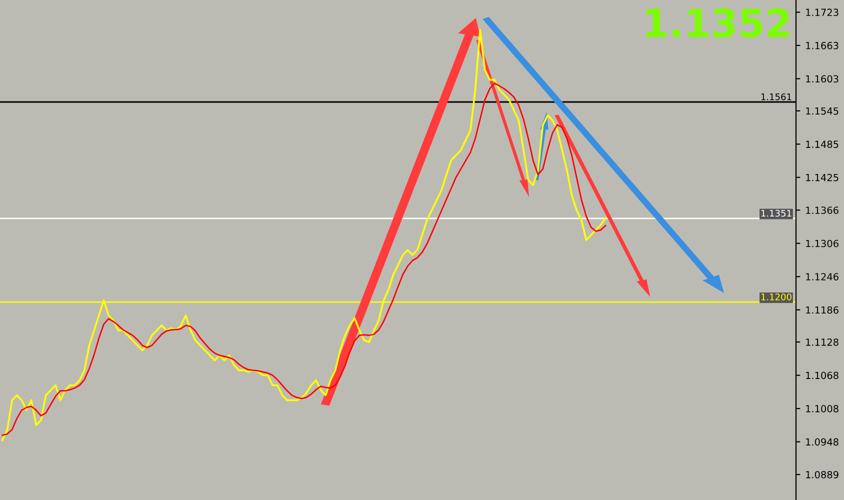  Describe the element at coordinates (822, 111) in the screenshot. I see `y-tick-label: 1.1545` at that location.